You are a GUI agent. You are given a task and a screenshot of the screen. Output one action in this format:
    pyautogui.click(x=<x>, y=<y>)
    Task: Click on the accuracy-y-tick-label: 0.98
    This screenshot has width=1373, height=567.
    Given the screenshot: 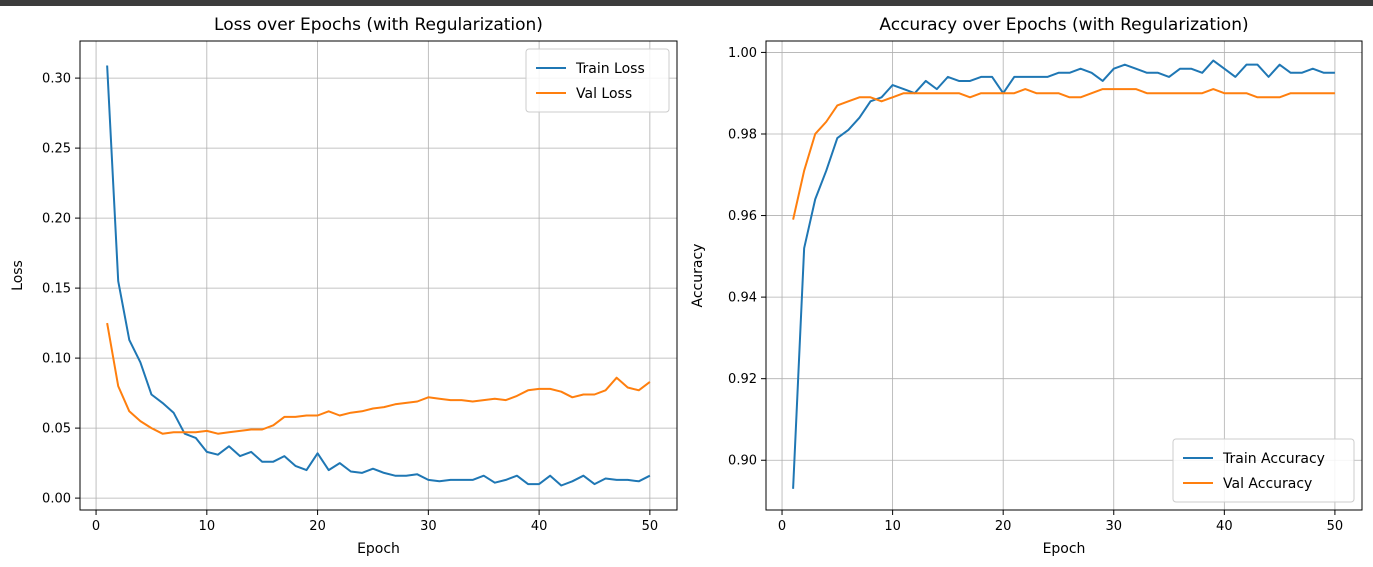 What is the action you would take?
    pyautogui.click(x=742, y=134)
    